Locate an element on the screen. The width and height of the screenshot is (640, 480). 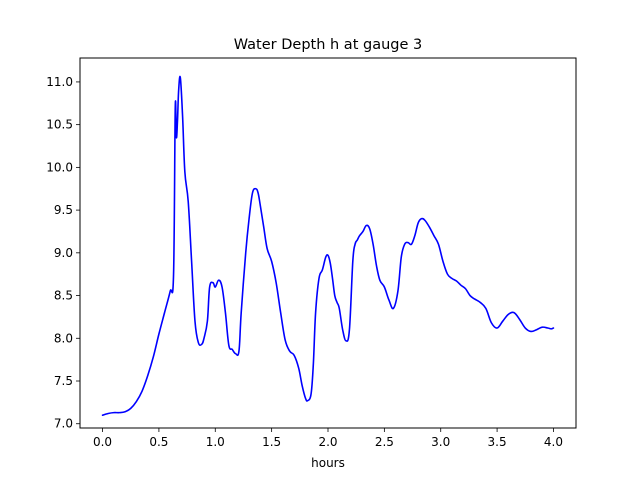
y-axis: 7.0 7.5 8.0 8.5 9.0 9.5 10.0 10.5 11.0 is located at coordinates (63, 253).